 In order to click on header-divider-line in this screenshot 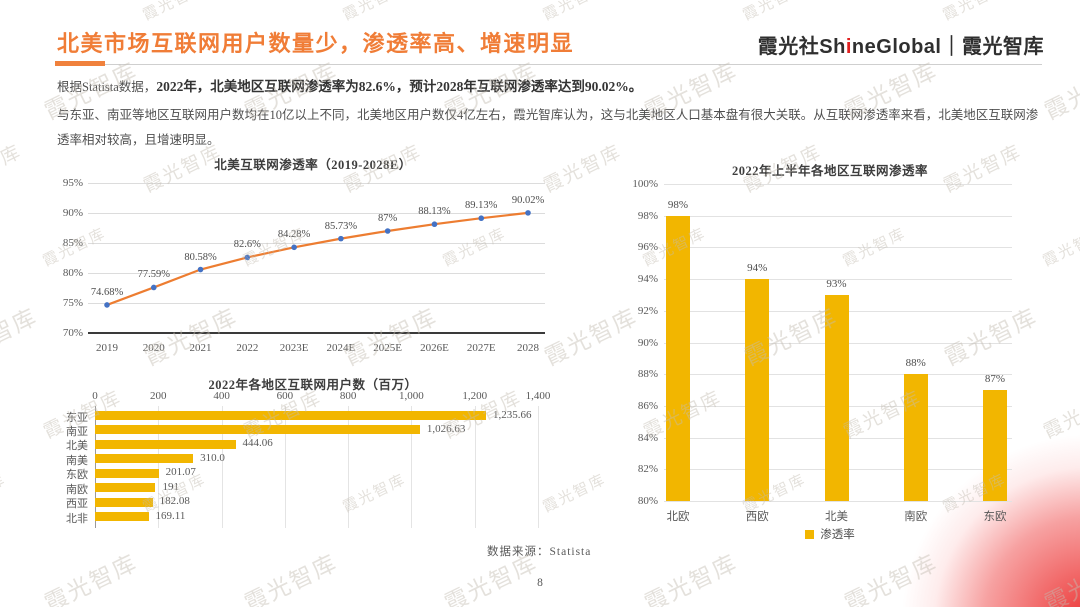, I will do `click(549, 64)`.